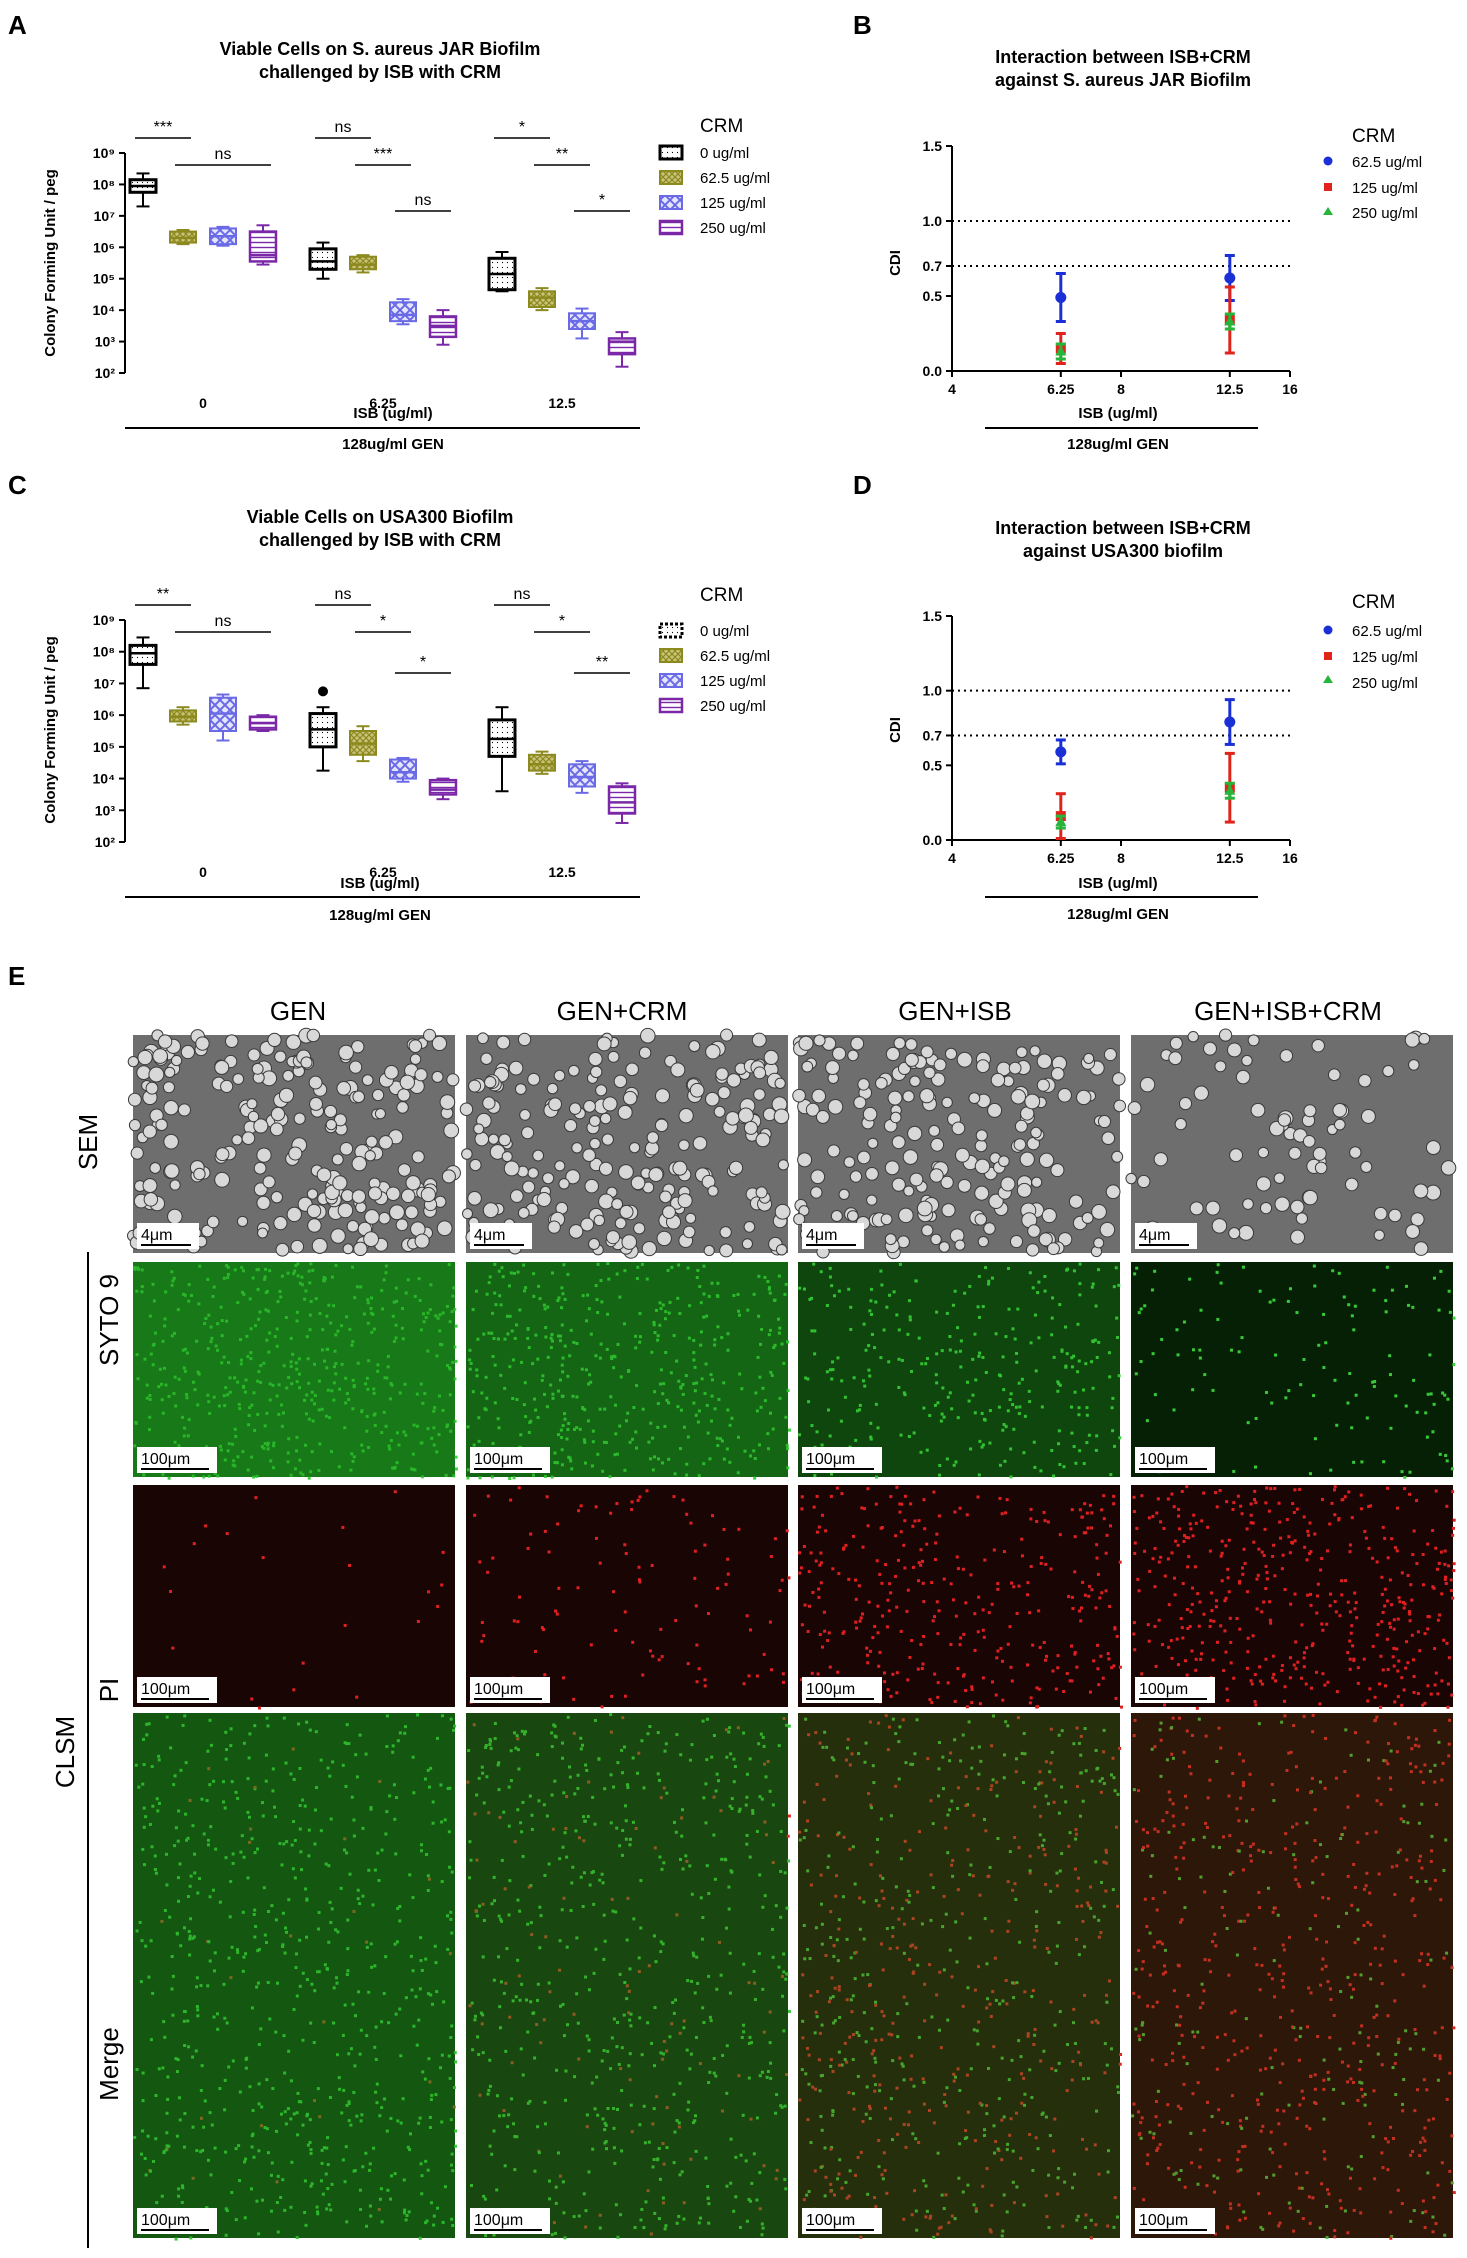  Describe the element at coordinates (65, 1752) in the screenshot. I see `row-label-clsm: CLSM` at that location.